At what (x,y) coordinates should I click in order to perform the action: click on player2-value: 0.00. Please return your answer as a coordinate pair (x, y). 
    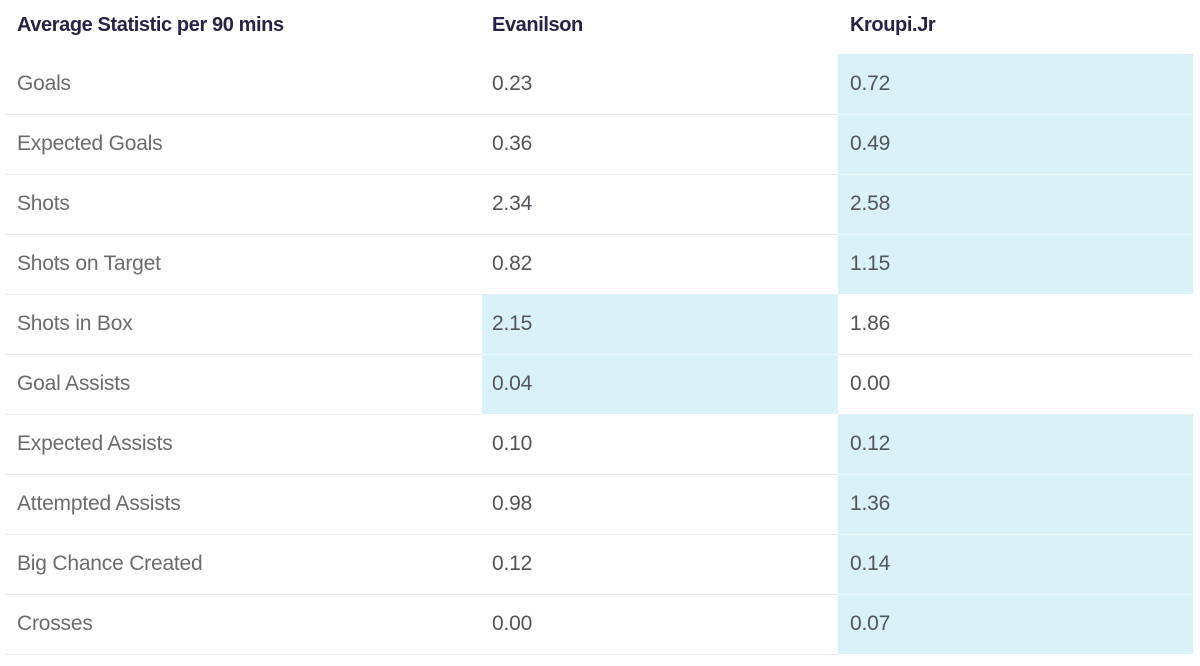
    Looking at the image, I should click on (1015, 384).